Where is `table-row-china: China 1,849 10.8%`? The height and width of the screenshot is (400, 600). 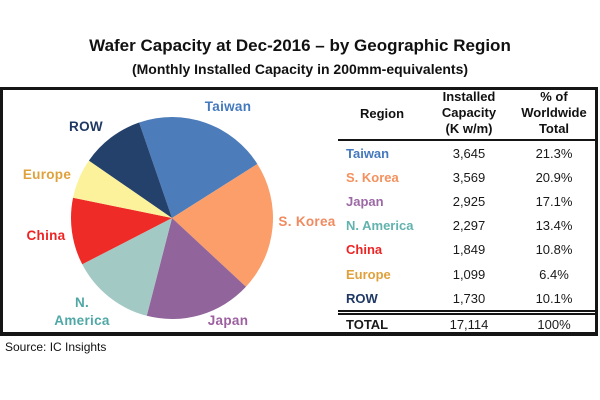 table-row-china: China 1,849 10.8% is located at coordinates (467, 250).